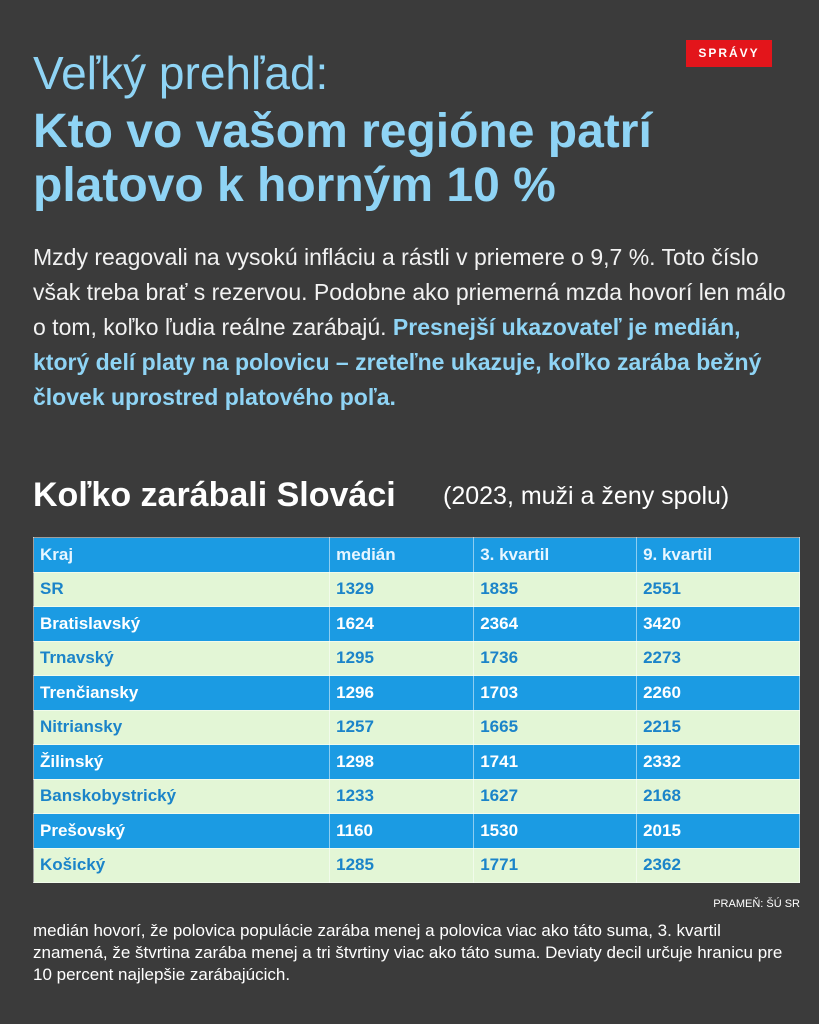 Image resolution: width=819 pixels, height=1024 pixels. Describe the element at coordinates (555, 555) in the screenshot. I see `header-cell: 3. kvartil` at that location.